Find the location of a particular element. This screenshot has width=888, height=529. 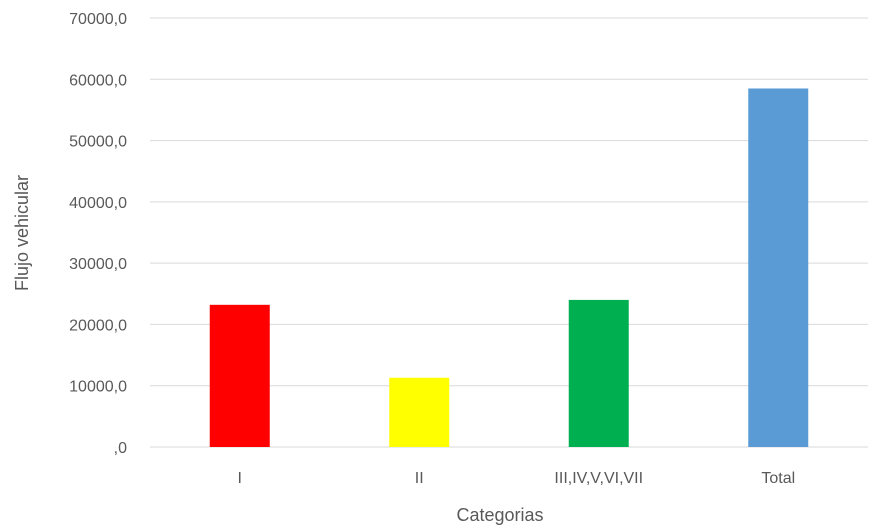

y-tick-label: 20000,0 is located at coordinates (98, 325).